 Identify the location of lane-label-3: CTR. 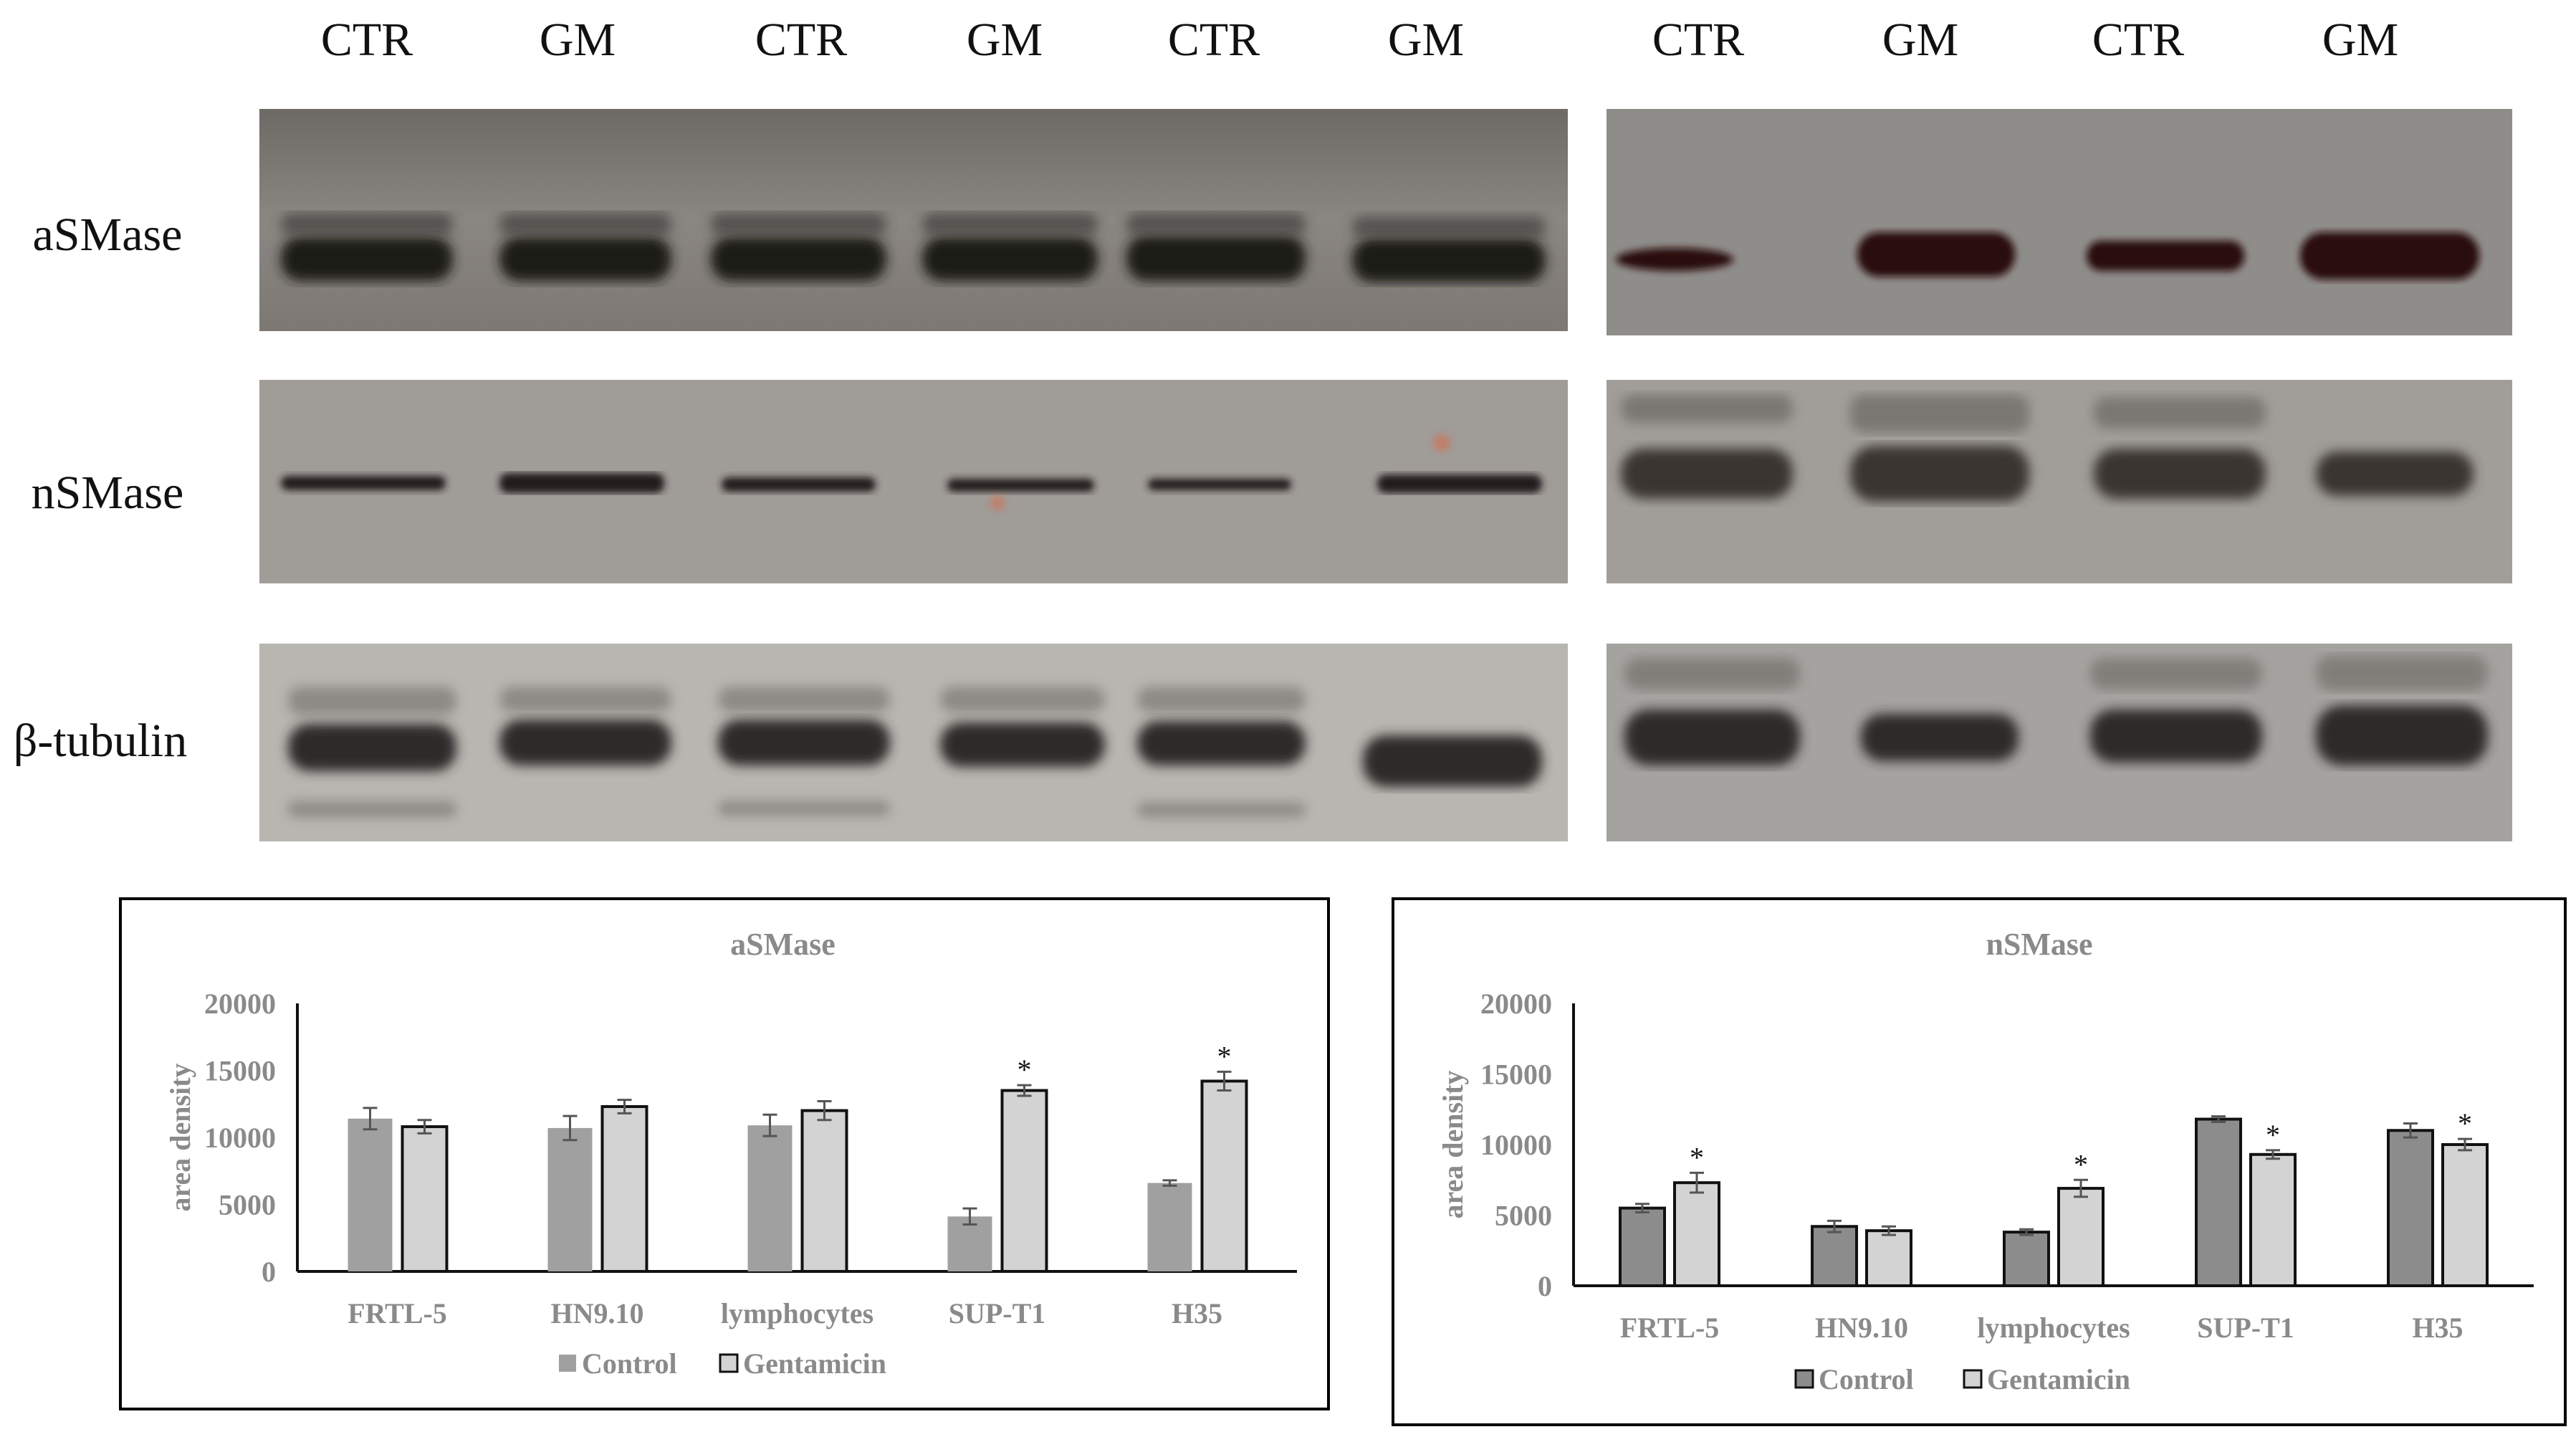
(801, 40).